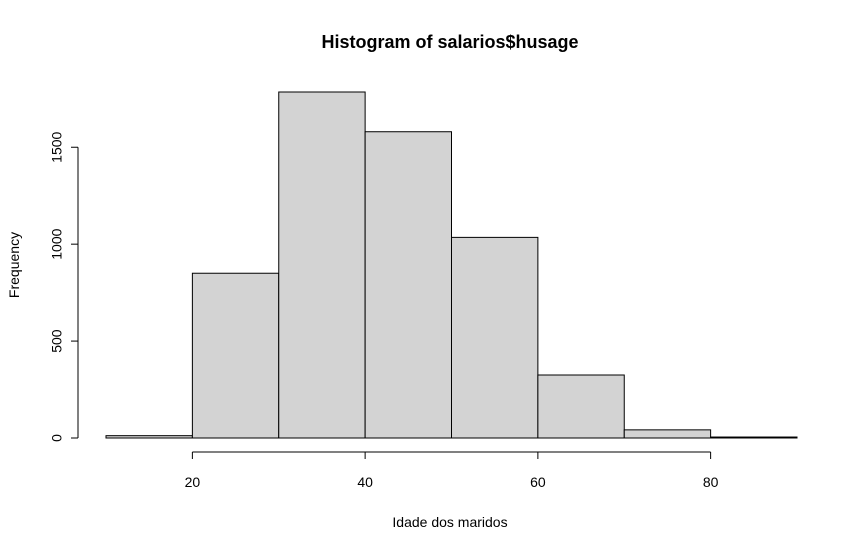  I want to click on x-tick-label-1: 40, so click(365, 482).